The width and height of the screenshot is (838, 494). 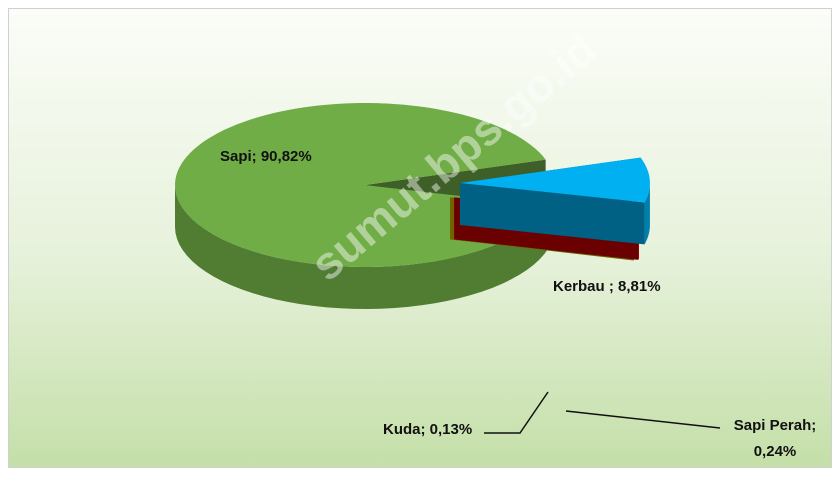 What do you see at coordinates (775, 438) in the screenshot?
I see `data-label: Sapi Perah; 0,24%` at bounding box center [775, 438].